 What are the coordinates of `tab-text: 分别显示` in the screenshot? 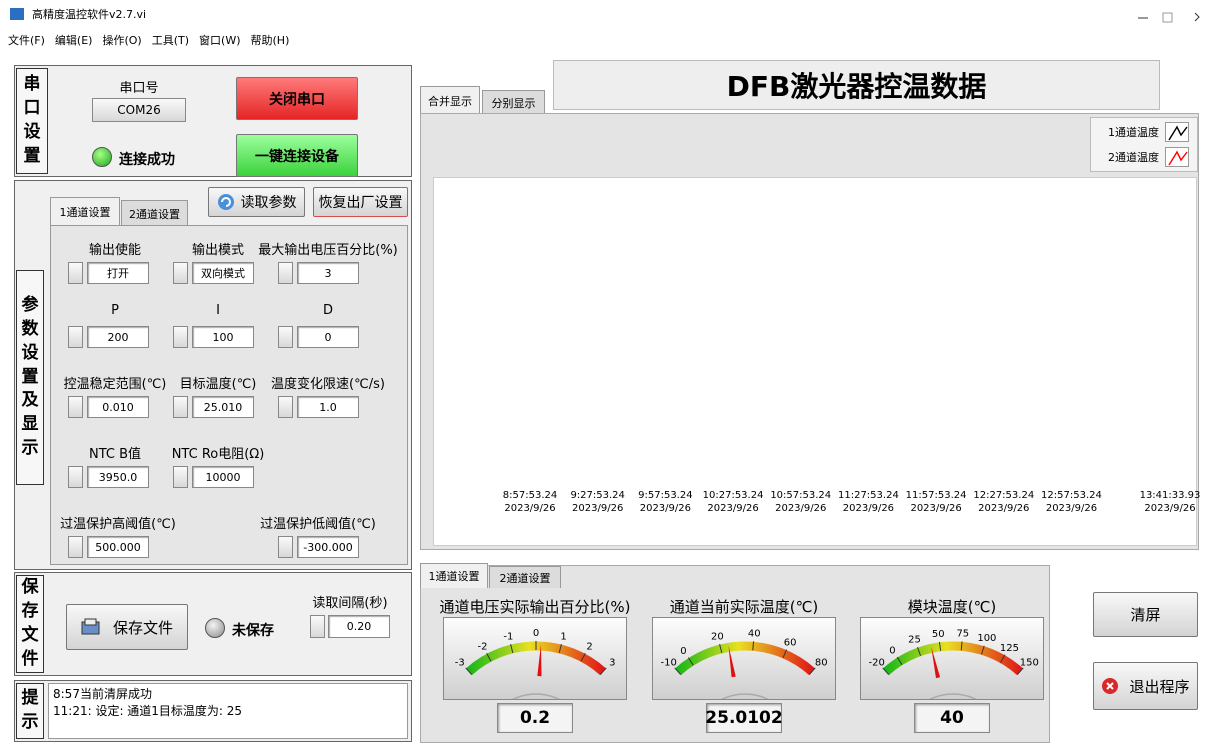 It's located at (513, 103).